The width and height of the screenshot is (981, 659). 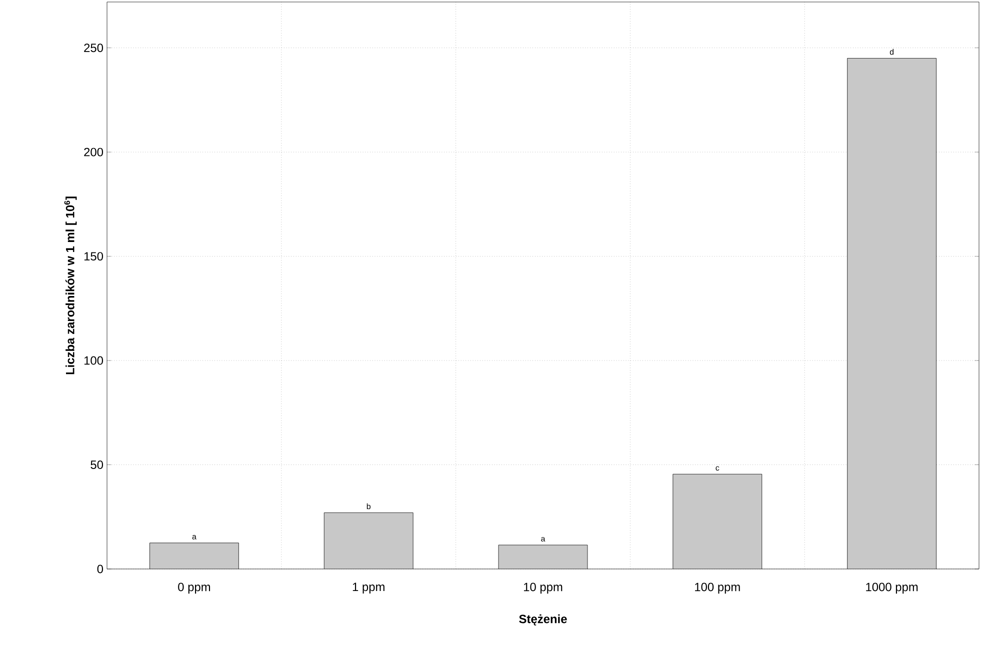 I want to click on y-tick-label: 0, so click(x=100, y=569).